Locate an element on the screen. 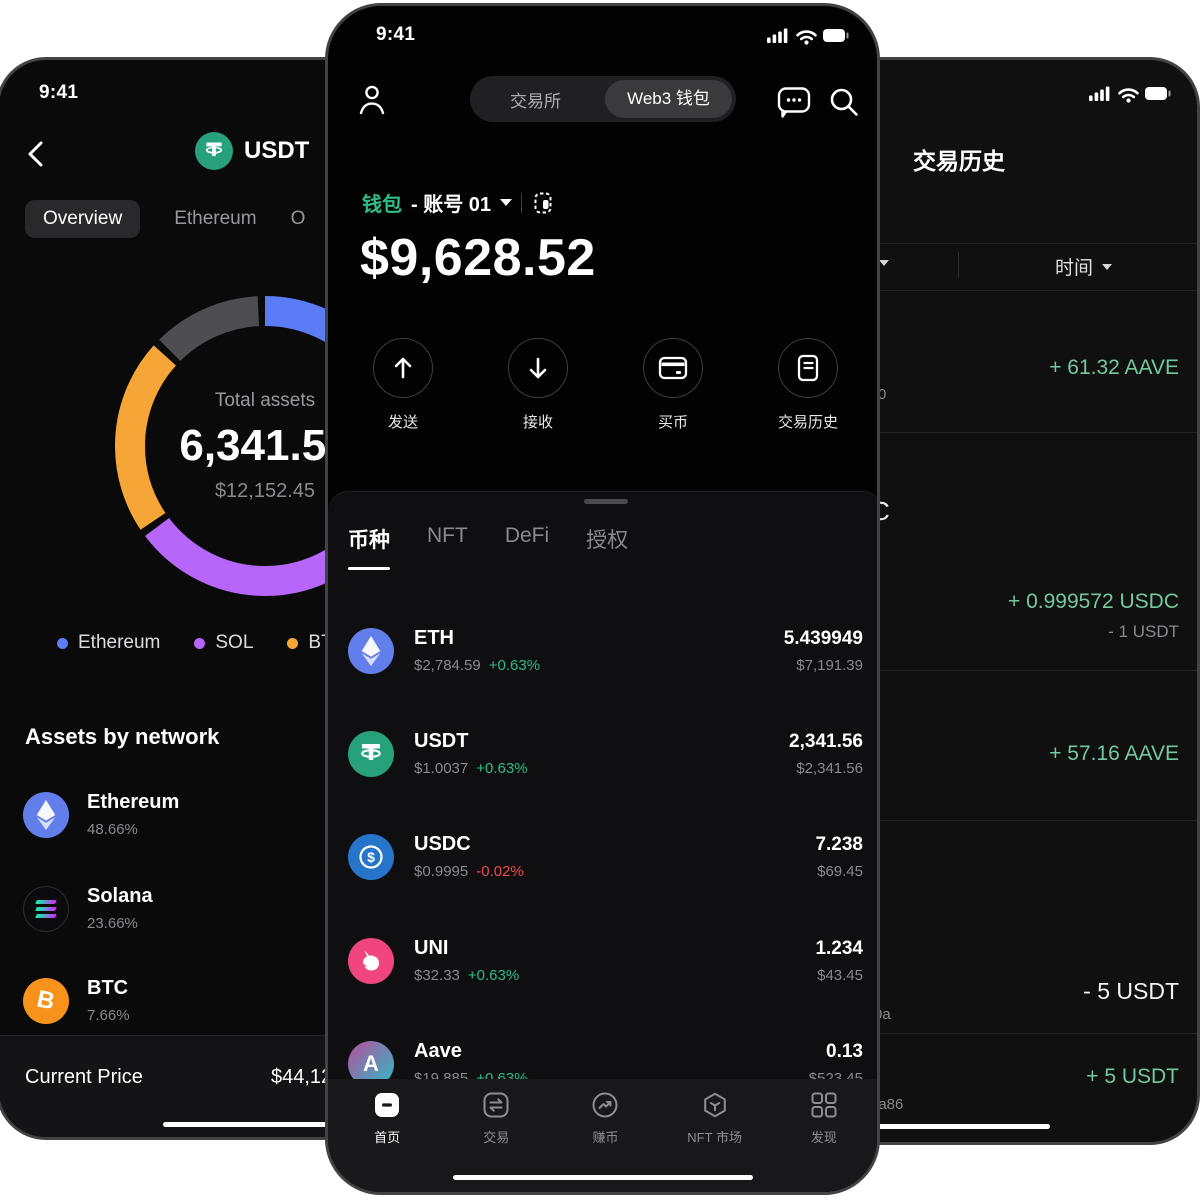 The image size is (1204, 1200). home-icon is located at coordinates (387, 1105).